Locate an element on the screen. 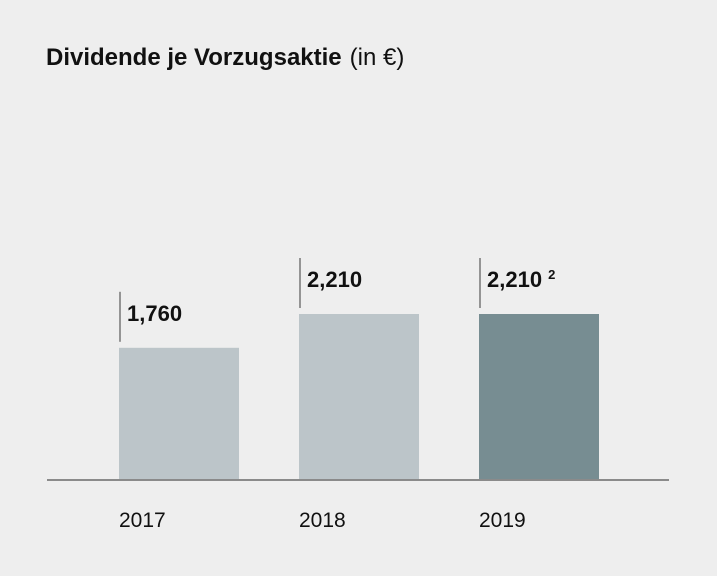 This screenshot has width=717, height=576. data-label-2018: 2,210 is located at coordinates (334, 279).